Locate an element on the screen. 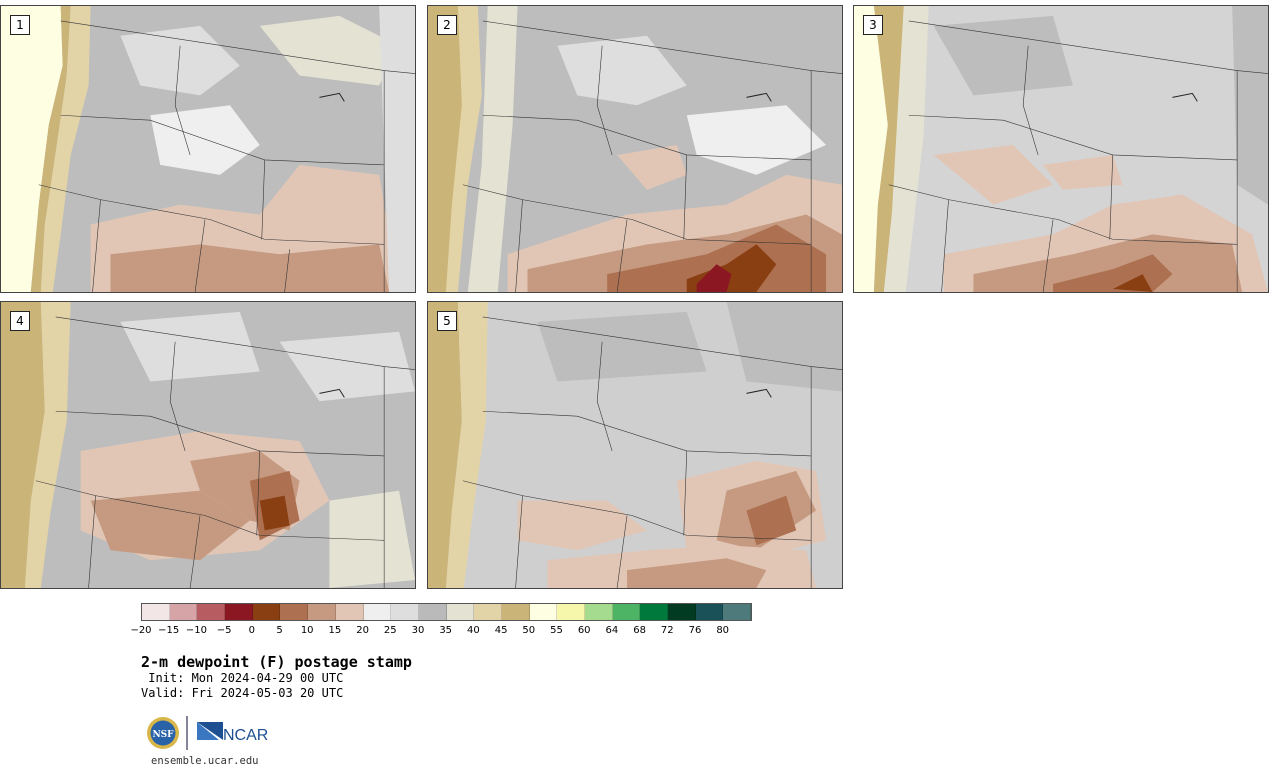 The width and height of the screenshot is (1280, 773). panel-number-2: 2 is located at coordinates (447, 25).